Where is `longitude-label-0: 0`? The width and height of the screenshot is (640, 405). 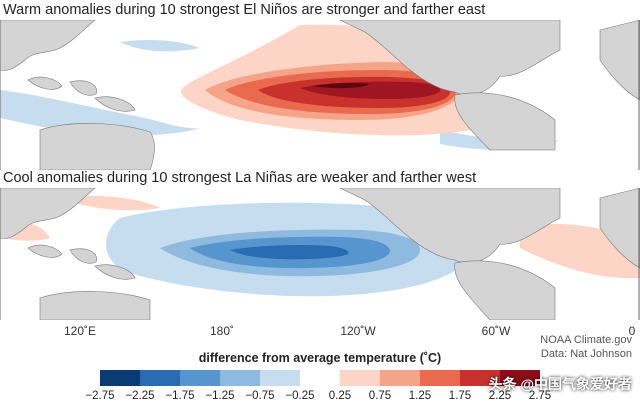 longitude-label-0: 0 is located at coordinates (632, 331).